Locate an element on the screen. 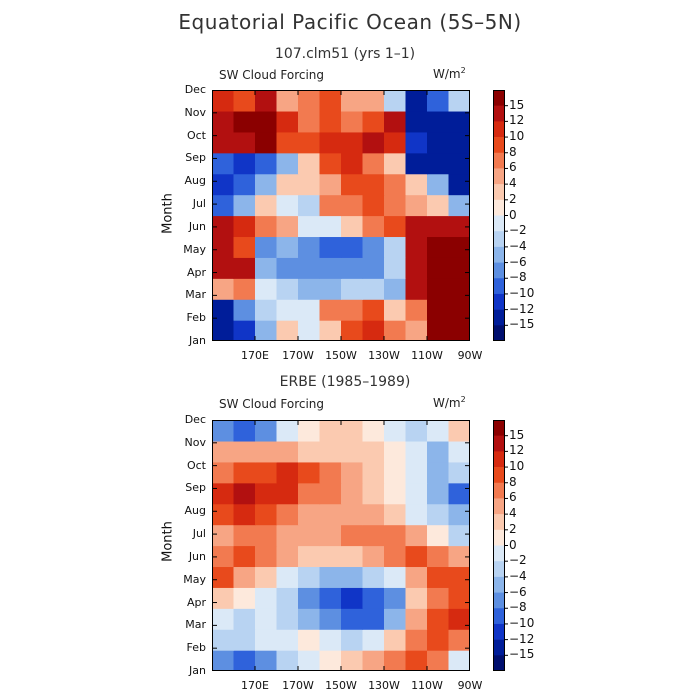 Image resolution: width=700 pixels, height=700 pixels. panel-2-cell-aug-100w is located at coordinates (438, 514).